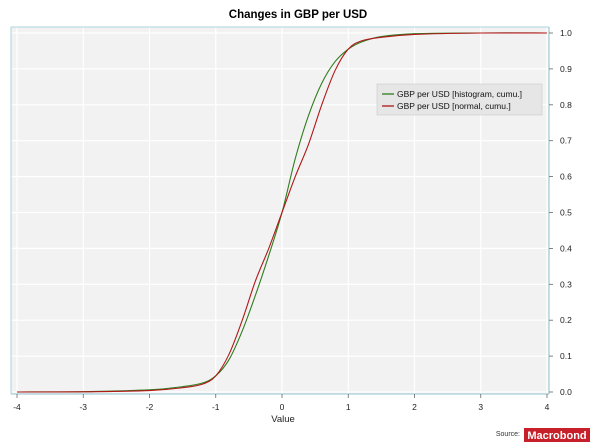 The height and width of the screenshot is (448, 597). Describe the element at coordinates (216, 407) in the screenshot. I see `x-tick-label: -1` at that location.